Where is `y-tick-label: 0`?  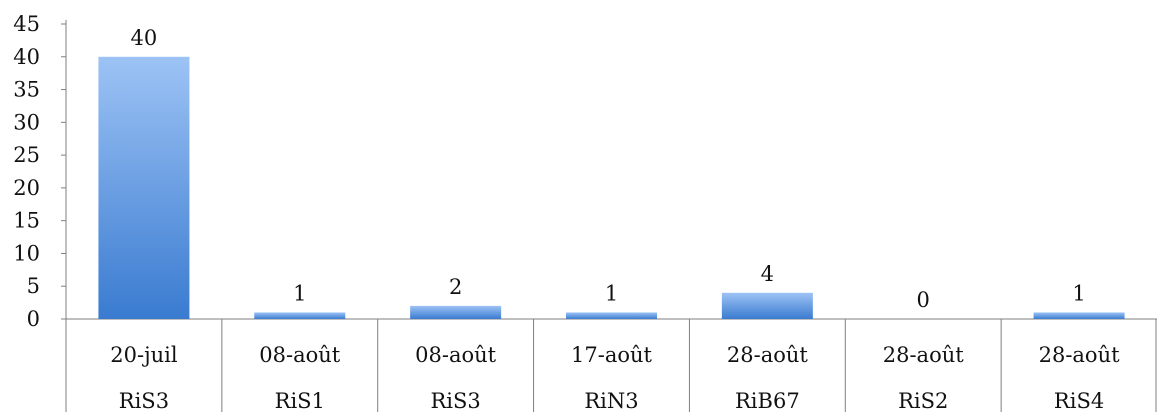 y-tick-label: 0 is located at coordinates (33, 319).